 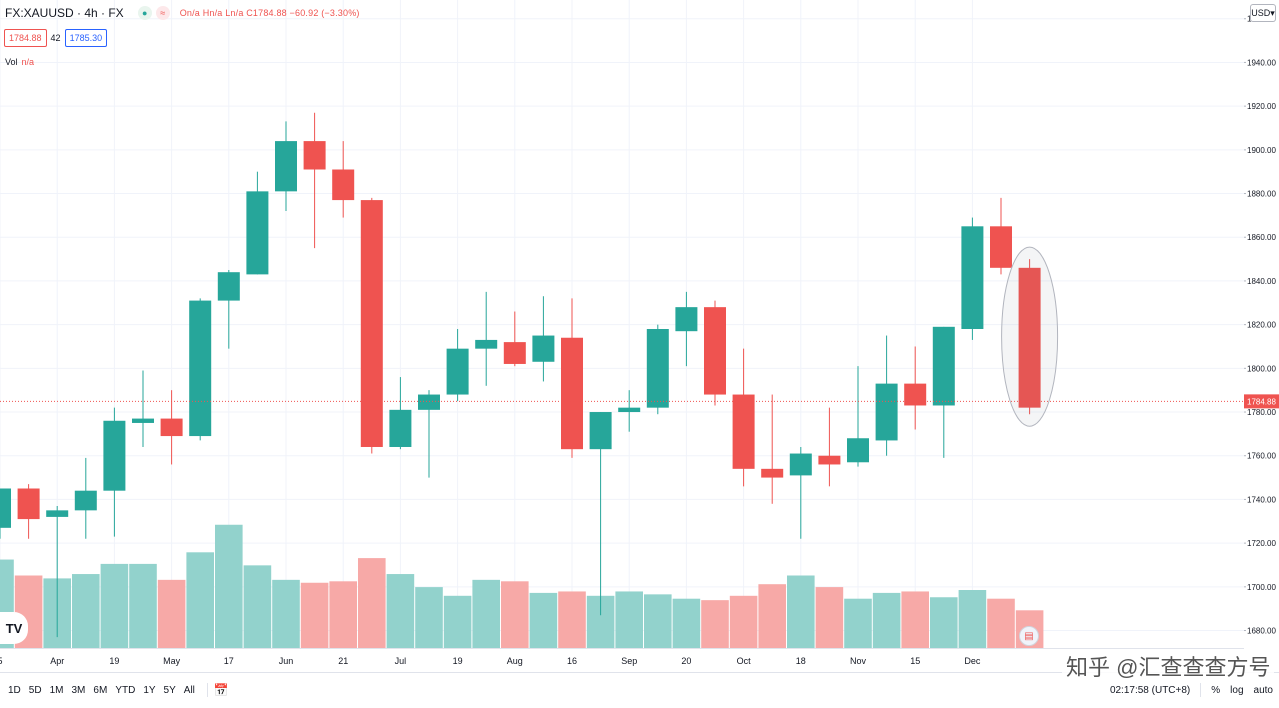 I want to click on price-tick-label: 1800.00, so click(x=1261, y=368).